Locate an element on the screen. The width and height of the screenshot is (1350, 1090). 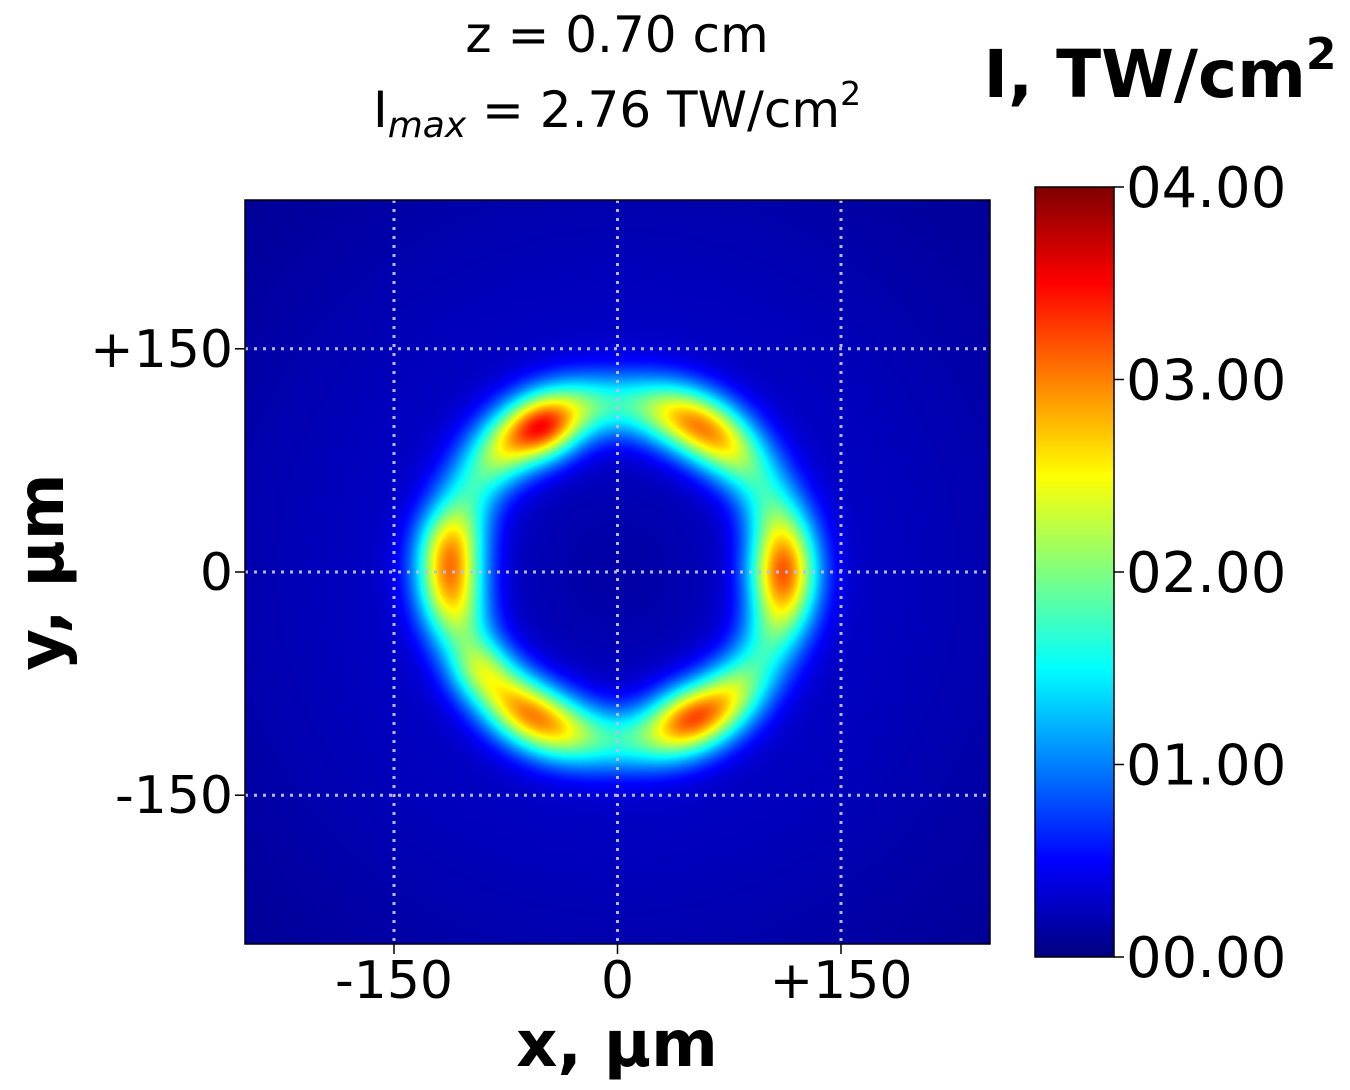
y-axis-ticks: -150 0 +150 is located at coordinates (167, 573).